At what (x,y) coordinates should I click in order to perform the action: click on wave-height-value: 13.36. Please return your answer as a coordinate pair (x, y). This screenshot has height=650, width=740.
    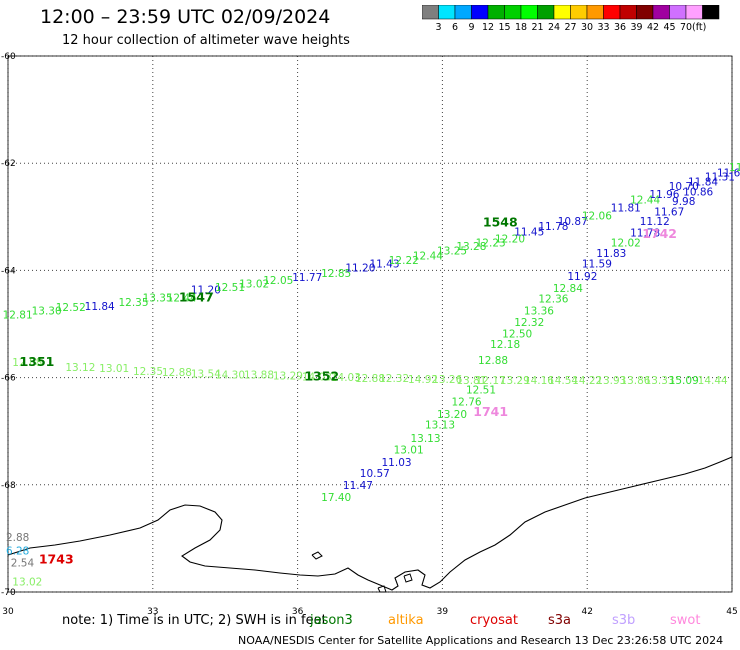
    Looking at the image, I should click on (539, 311).